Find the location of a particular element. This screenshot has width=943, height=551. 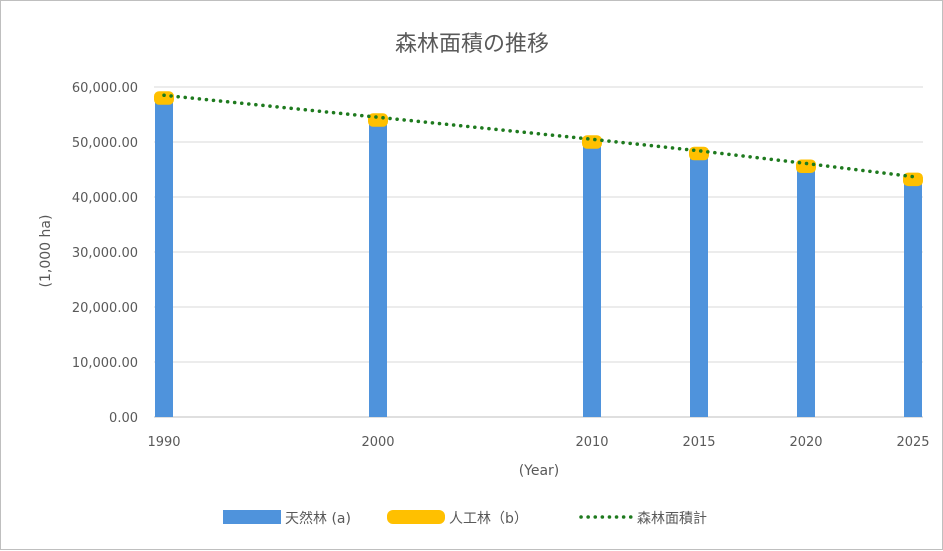

x-tick-label: 2010 is located at coordinates (591, 442).